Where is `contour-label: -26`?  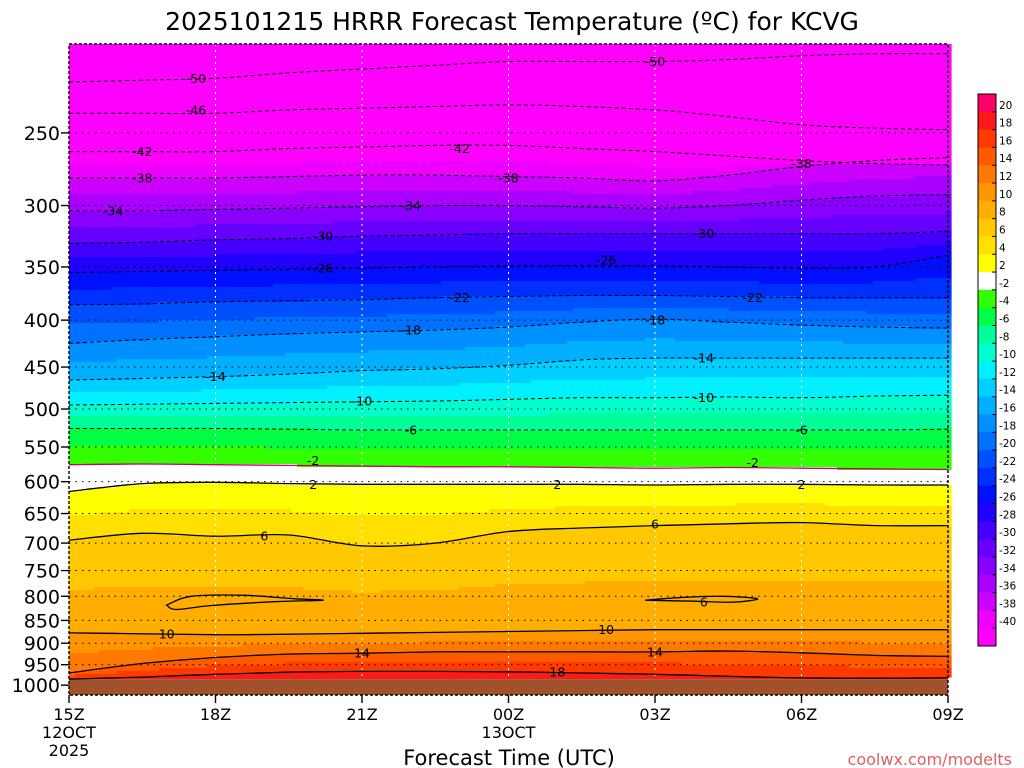 contour-label: -26 is located at coordinates (606, 260).